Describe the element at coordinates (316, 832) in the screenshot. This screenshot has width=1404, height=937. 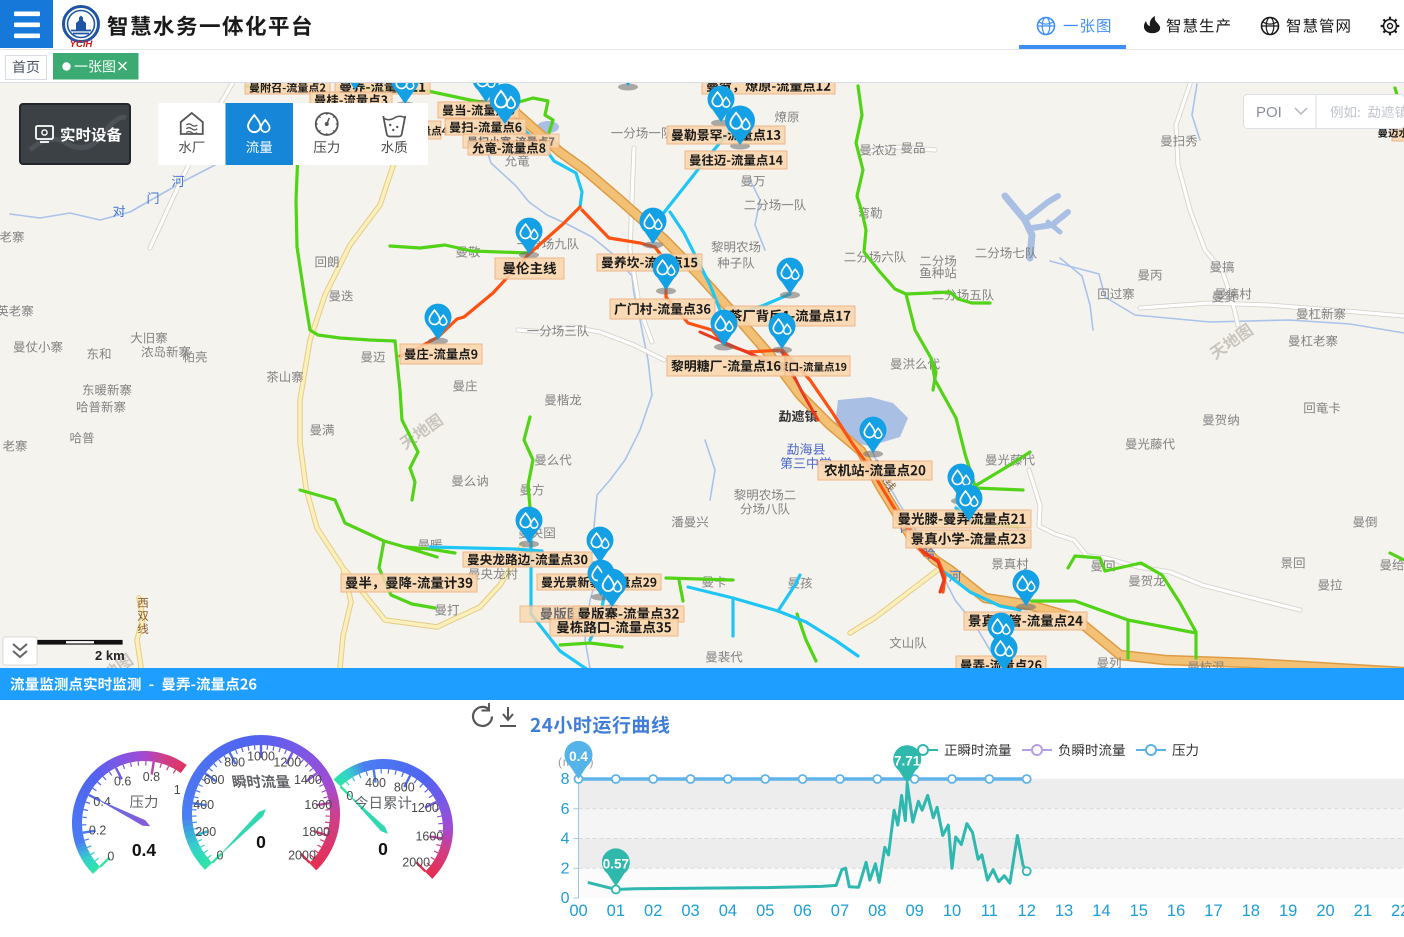
I see `svg-text: 1800` at that location.